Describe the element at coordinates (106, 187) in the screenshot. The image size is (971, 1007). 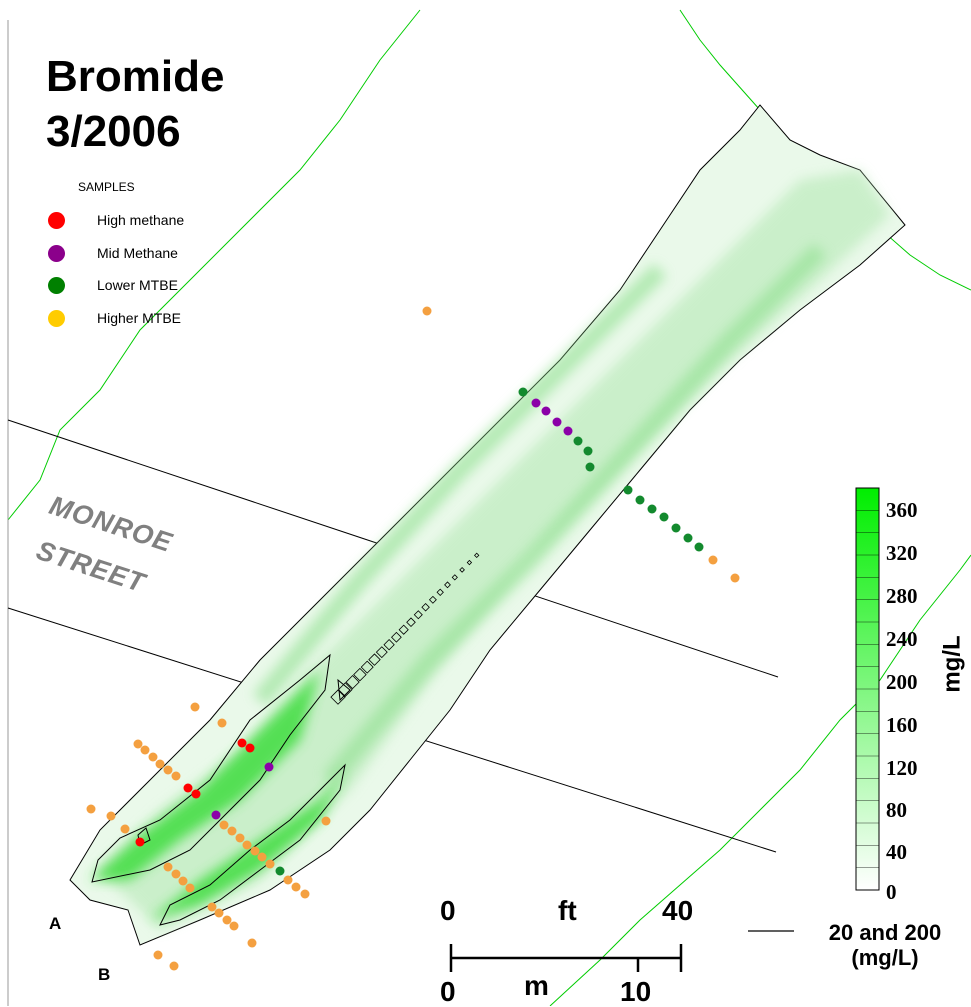
I see `legend-header: SAMPLES` at that location.